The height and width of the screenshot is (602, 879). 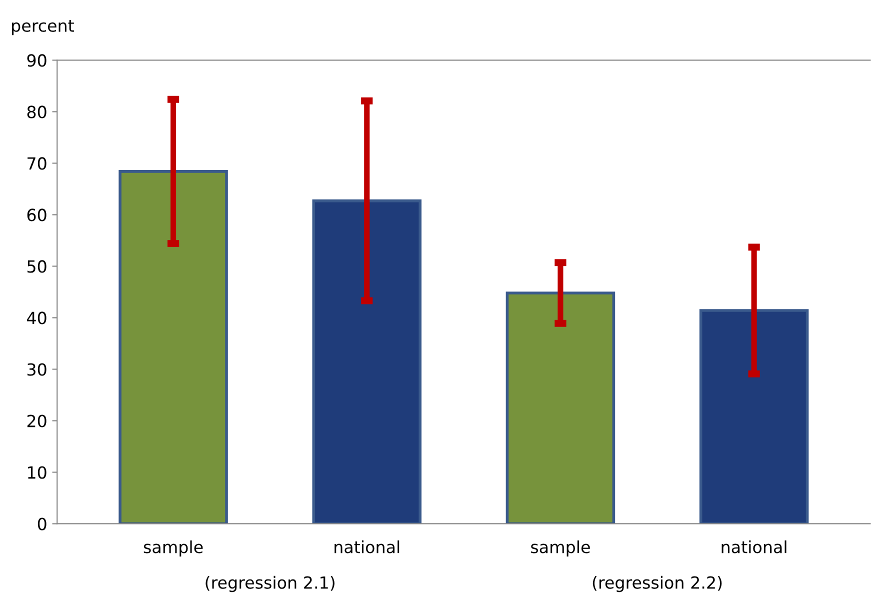 I want to click on text: (regression 2.2), so click(x=657, y=584).